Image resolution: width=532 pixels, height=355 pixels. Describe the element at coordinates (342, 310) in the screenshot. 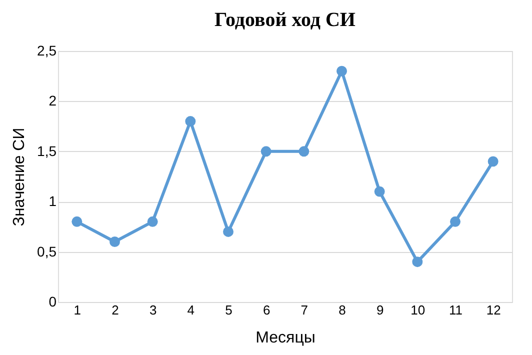

I see `x-tick-label: 8` at that location.